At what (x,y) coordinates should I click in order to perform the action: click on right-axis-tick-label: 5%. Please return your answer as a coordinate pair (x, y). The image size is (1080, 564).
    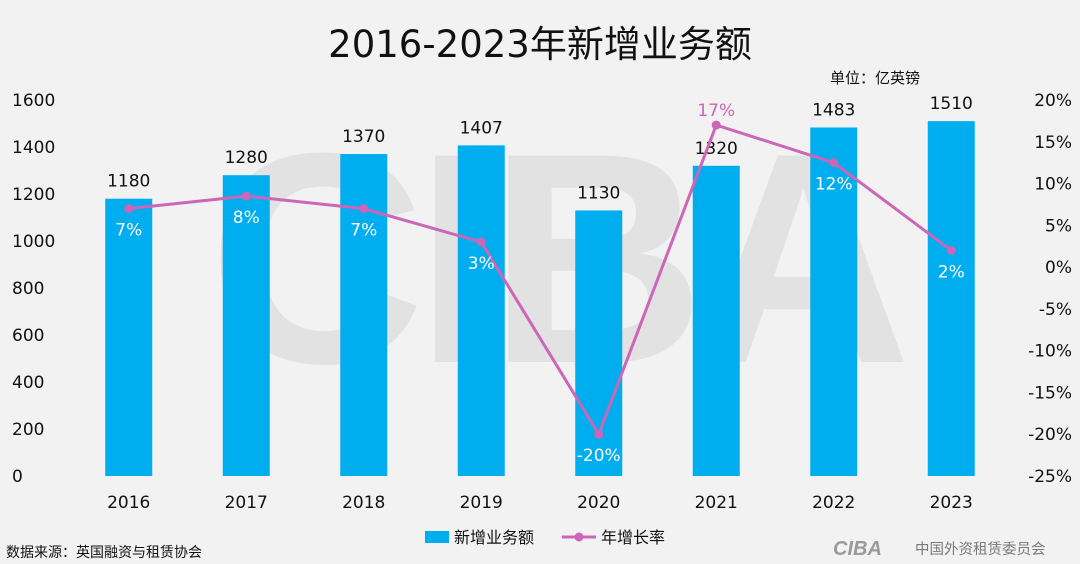
    Looking at the image, I should click on (1058, 226).